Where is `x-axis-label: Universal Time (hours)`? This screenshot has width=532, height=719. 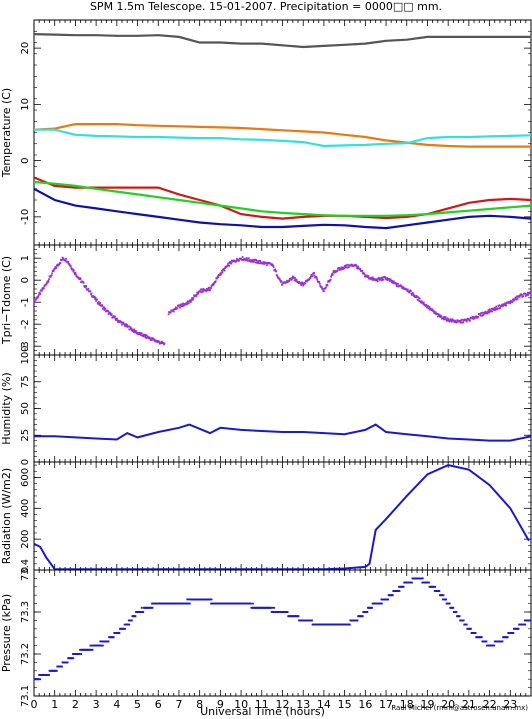 x-axis-label: Universal Time (hours) is located at coordinates (262, 711).